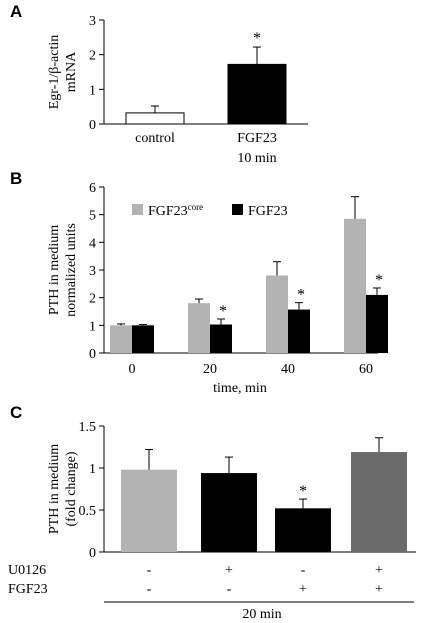 The image size is (424, 623). I want to click on panel-a-y-tick-label: 1, so click(92, 90).